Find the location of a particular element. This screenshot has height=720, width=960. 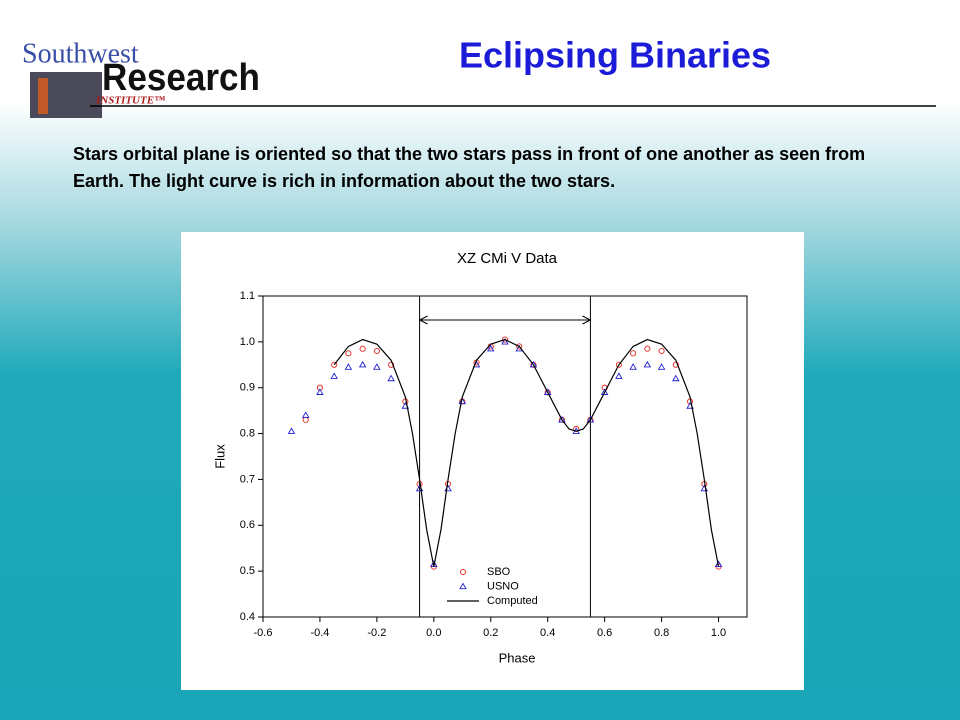

chart-title: XZ CMi V Data is located at coordinates (507, 258).